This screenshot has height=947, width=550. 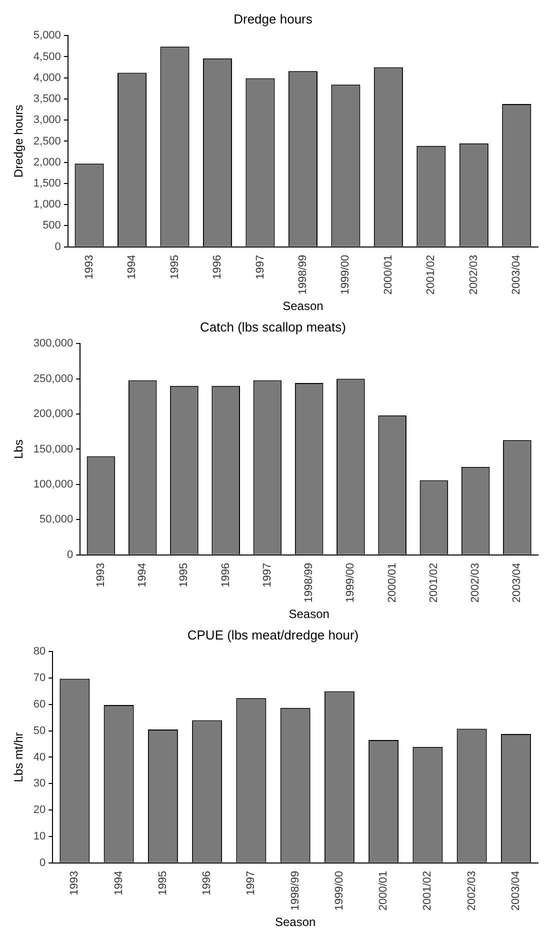 I want to click on chart-title: Catch (lbs scallop meats), so click(x=273, y=326).